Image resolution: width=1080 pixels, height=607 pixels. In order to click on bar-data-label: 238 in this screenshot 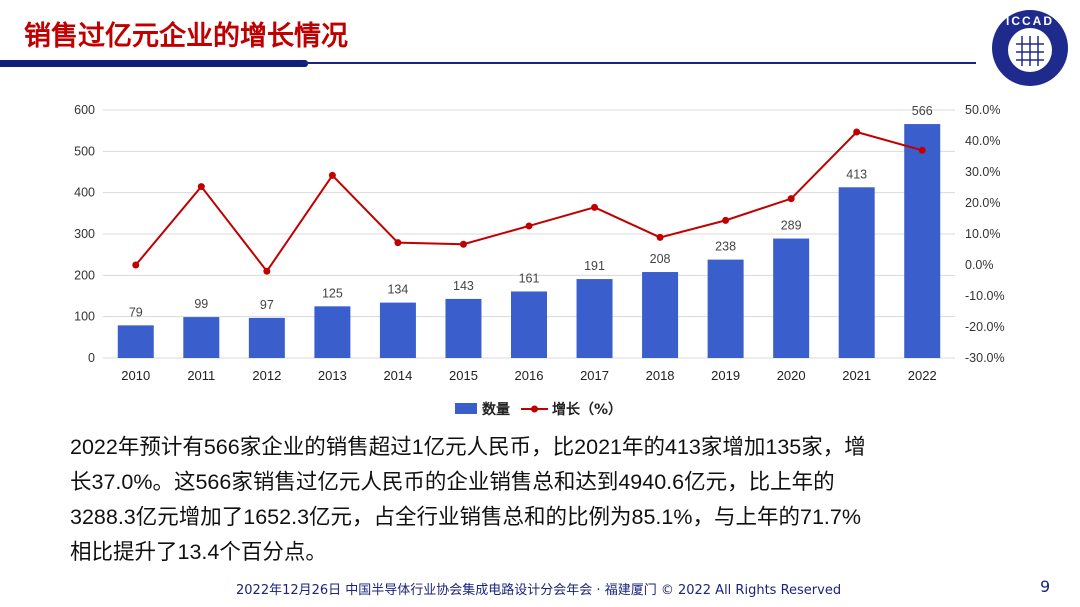, I will do `click(725, 247)`.